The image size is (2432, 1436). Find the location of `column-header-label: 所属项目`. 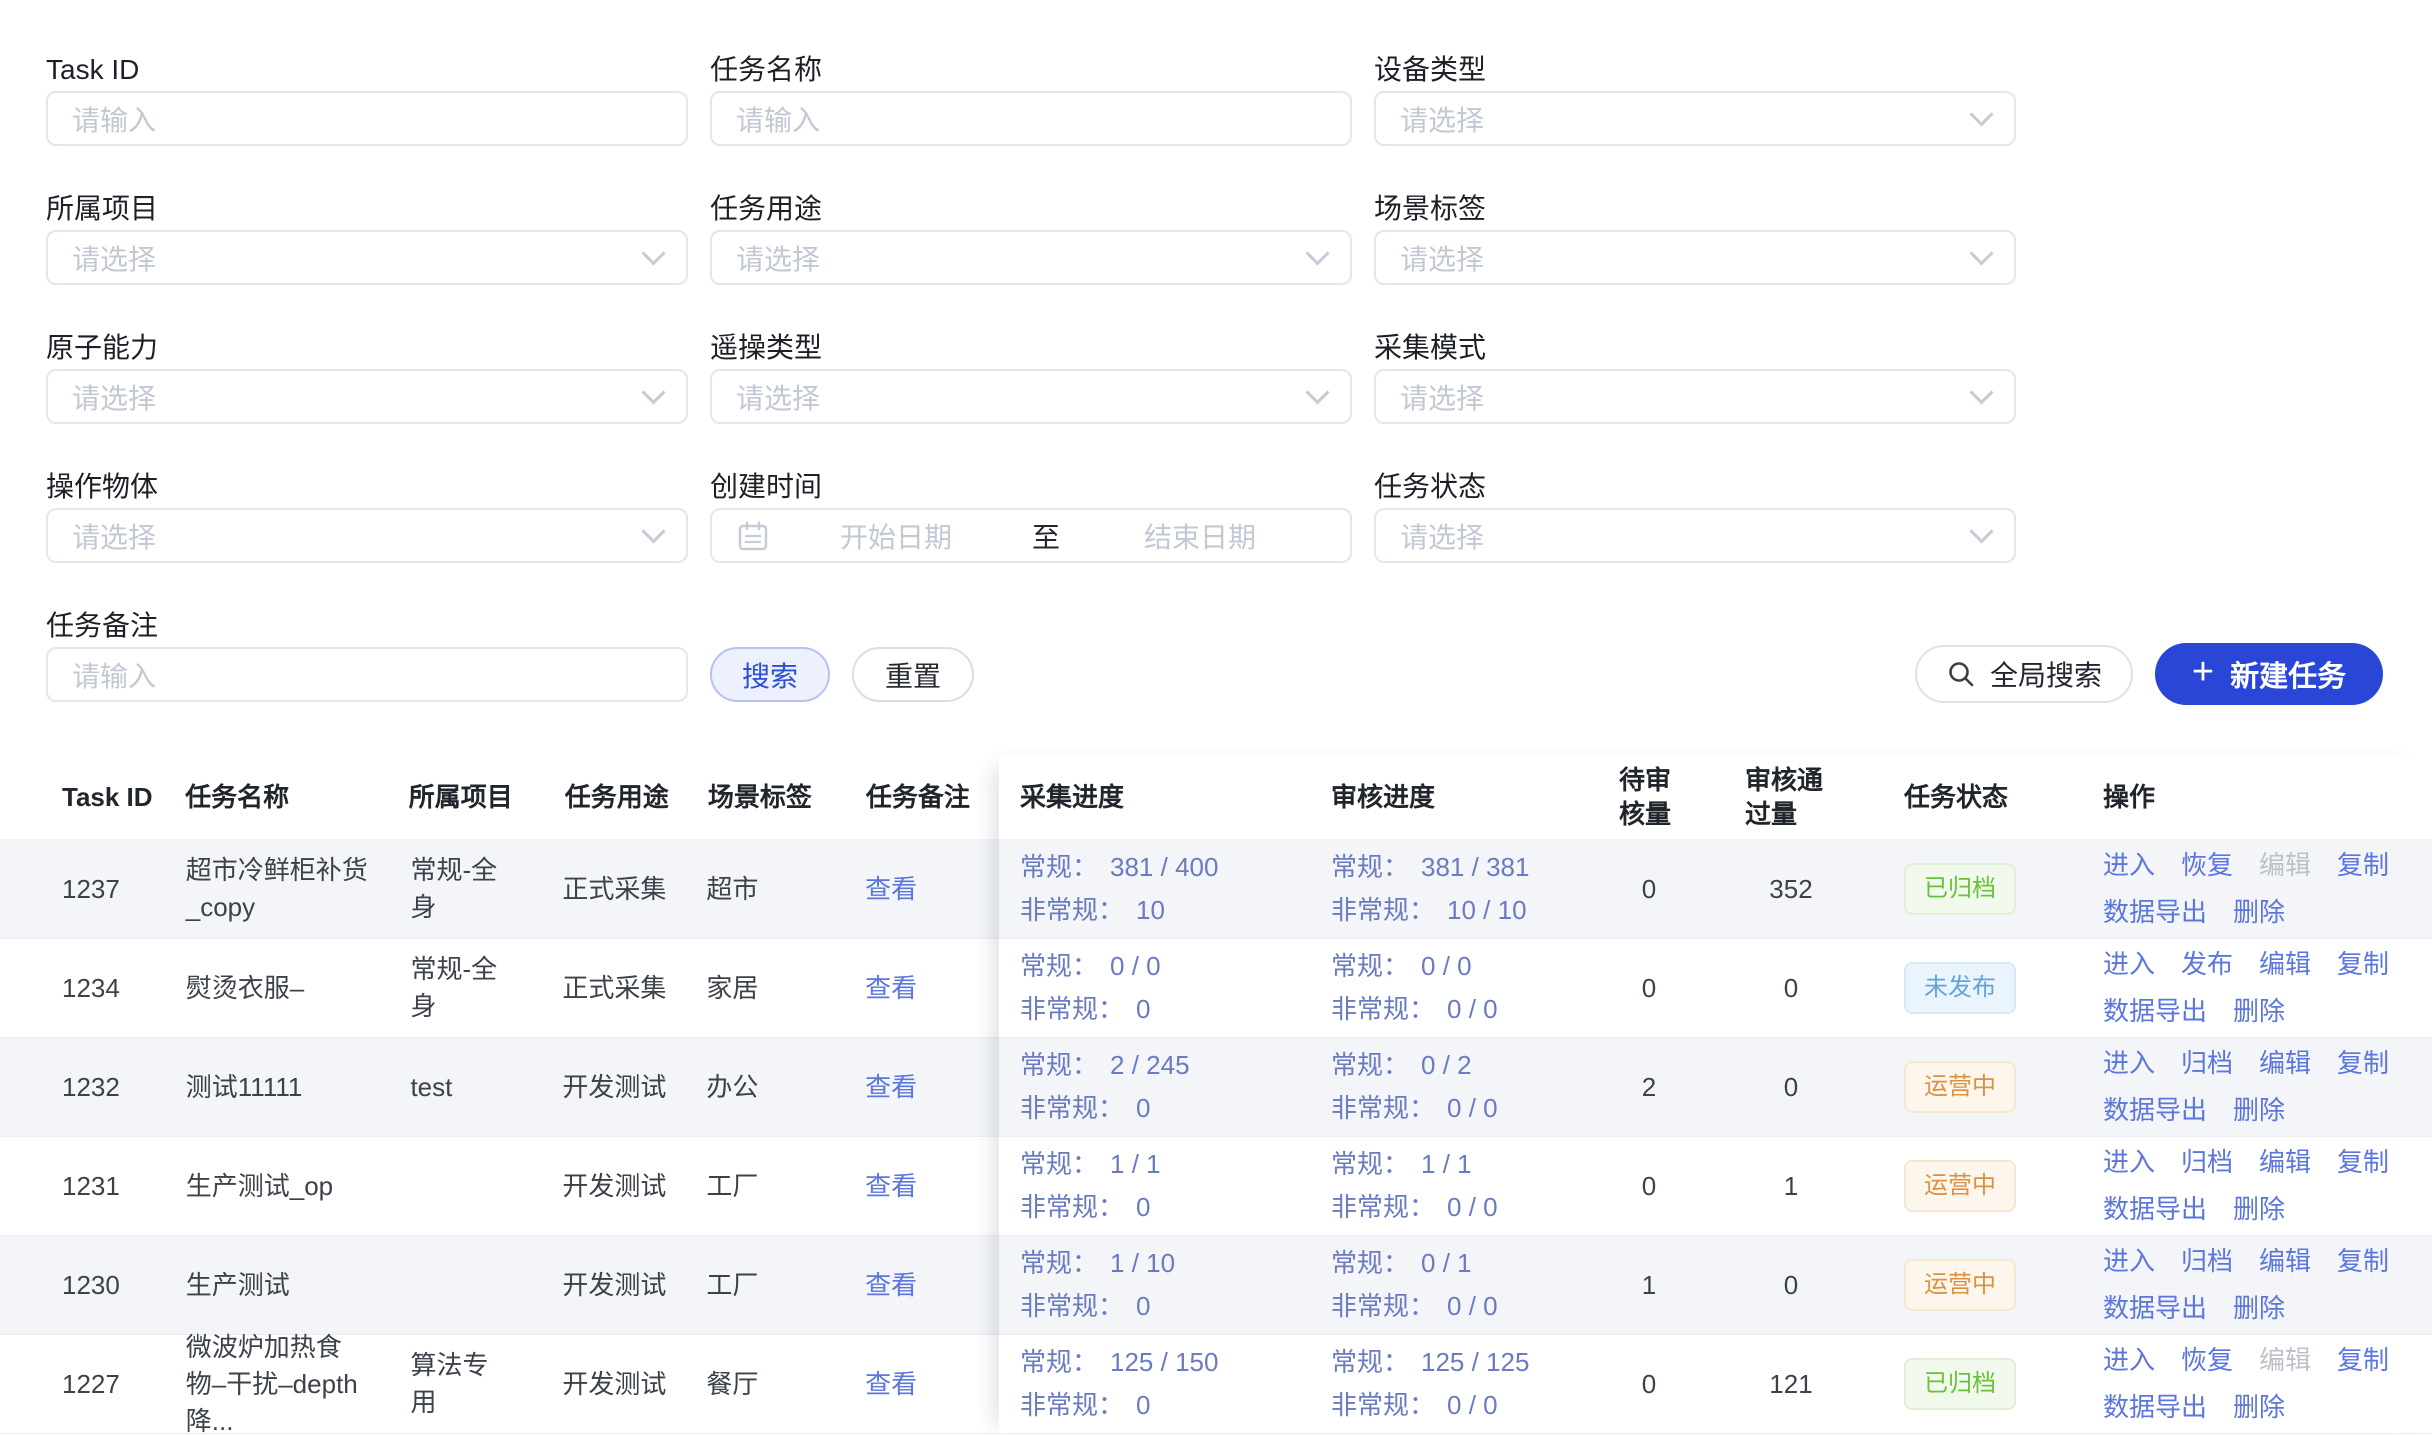

column-header-label: 所属项目 is located at coordinates (460, 797).